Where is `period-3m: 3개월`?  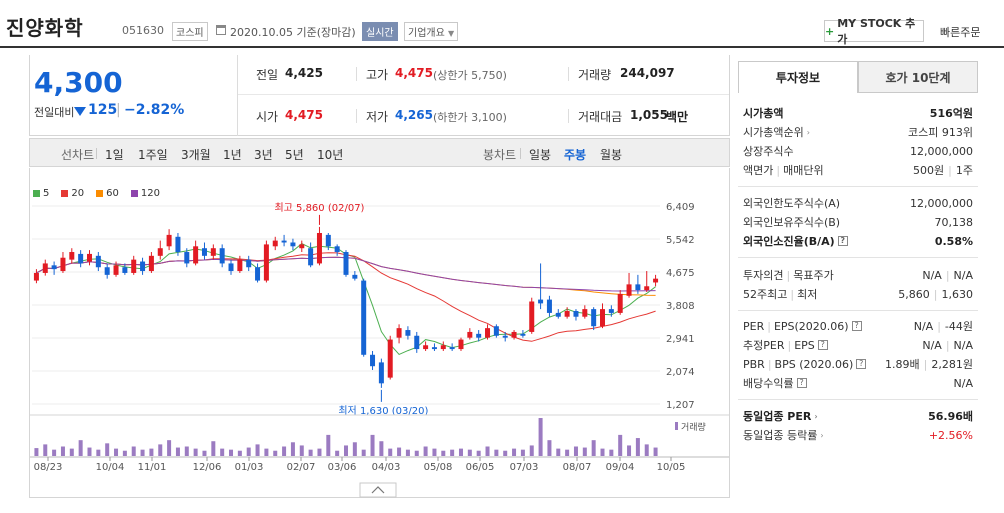
period-3m: 3개월 is located at coordinates (196, 155).